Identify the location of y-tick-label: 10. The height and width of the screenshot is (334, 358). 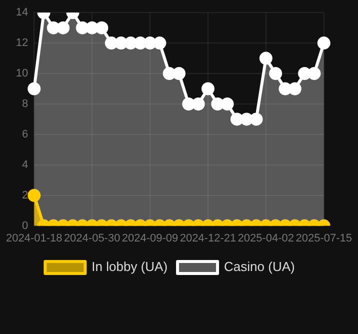
(22, 74).